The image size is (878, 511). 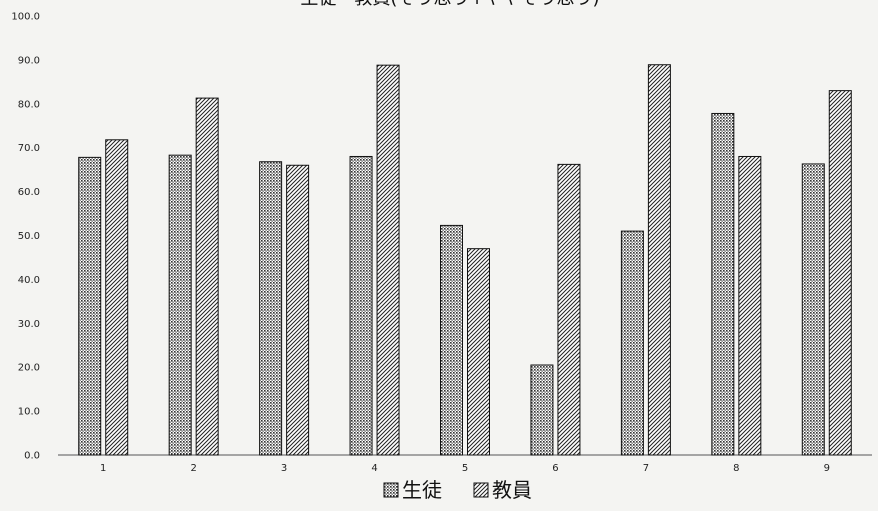 I want to click on y-tick-label: 70.0, so click(x=29, y=148).